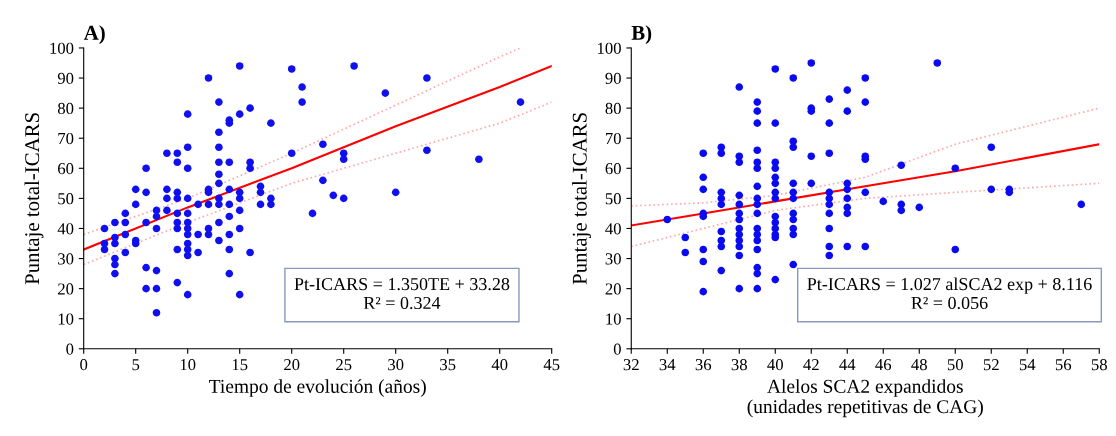 The height and width of the screenshot is (436, 1116). What do you see at coordinates (84, 365) in the screenshot?
I see `x-tick-label: 0` at bounding box center [84, 365].